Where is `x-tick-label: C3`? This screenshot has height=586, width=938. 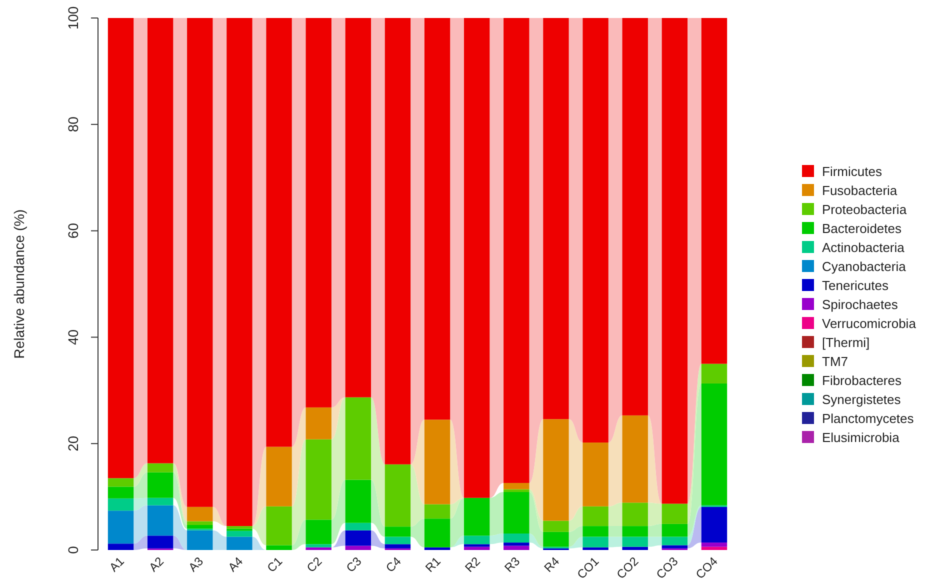 x-tick-label: C3 is located at coordinates (354, 564).